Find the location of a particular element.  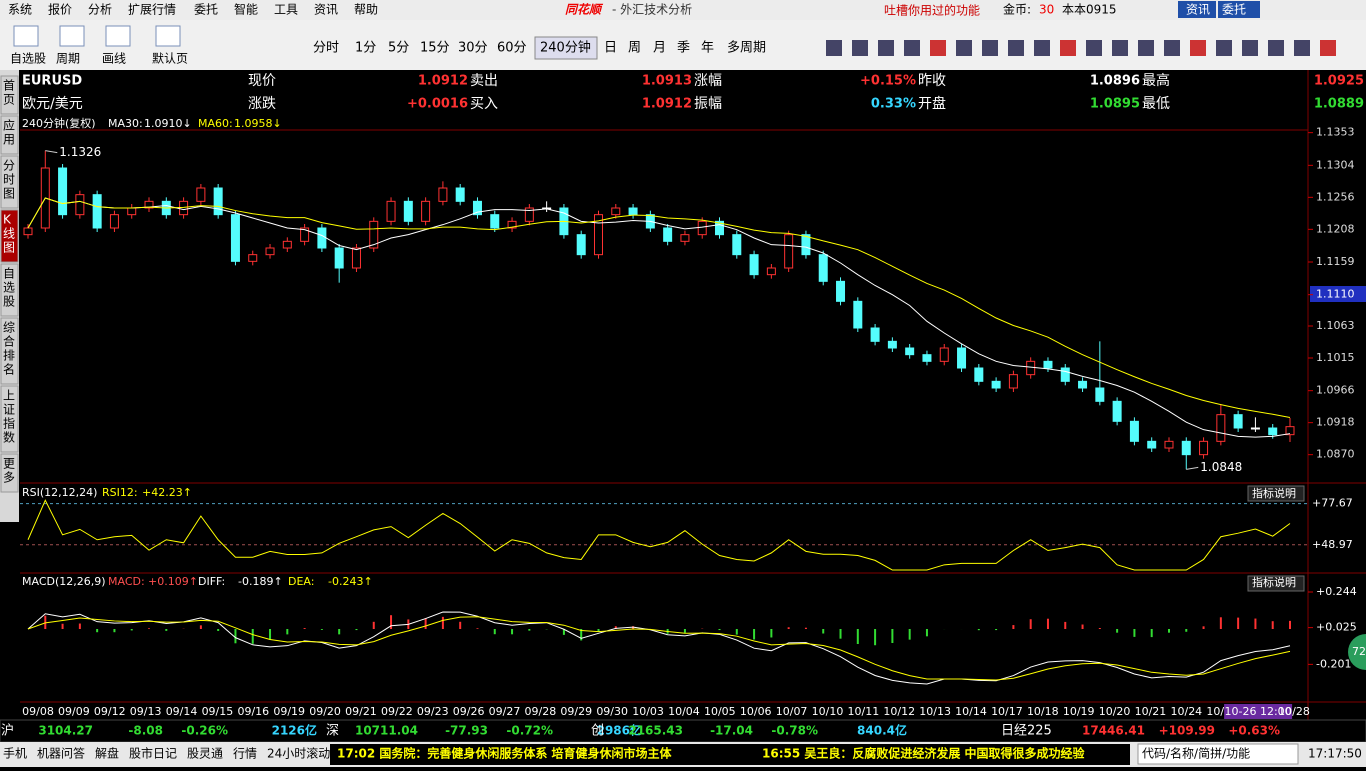

ma-name: MA60: is located at coordinates (215, 123).